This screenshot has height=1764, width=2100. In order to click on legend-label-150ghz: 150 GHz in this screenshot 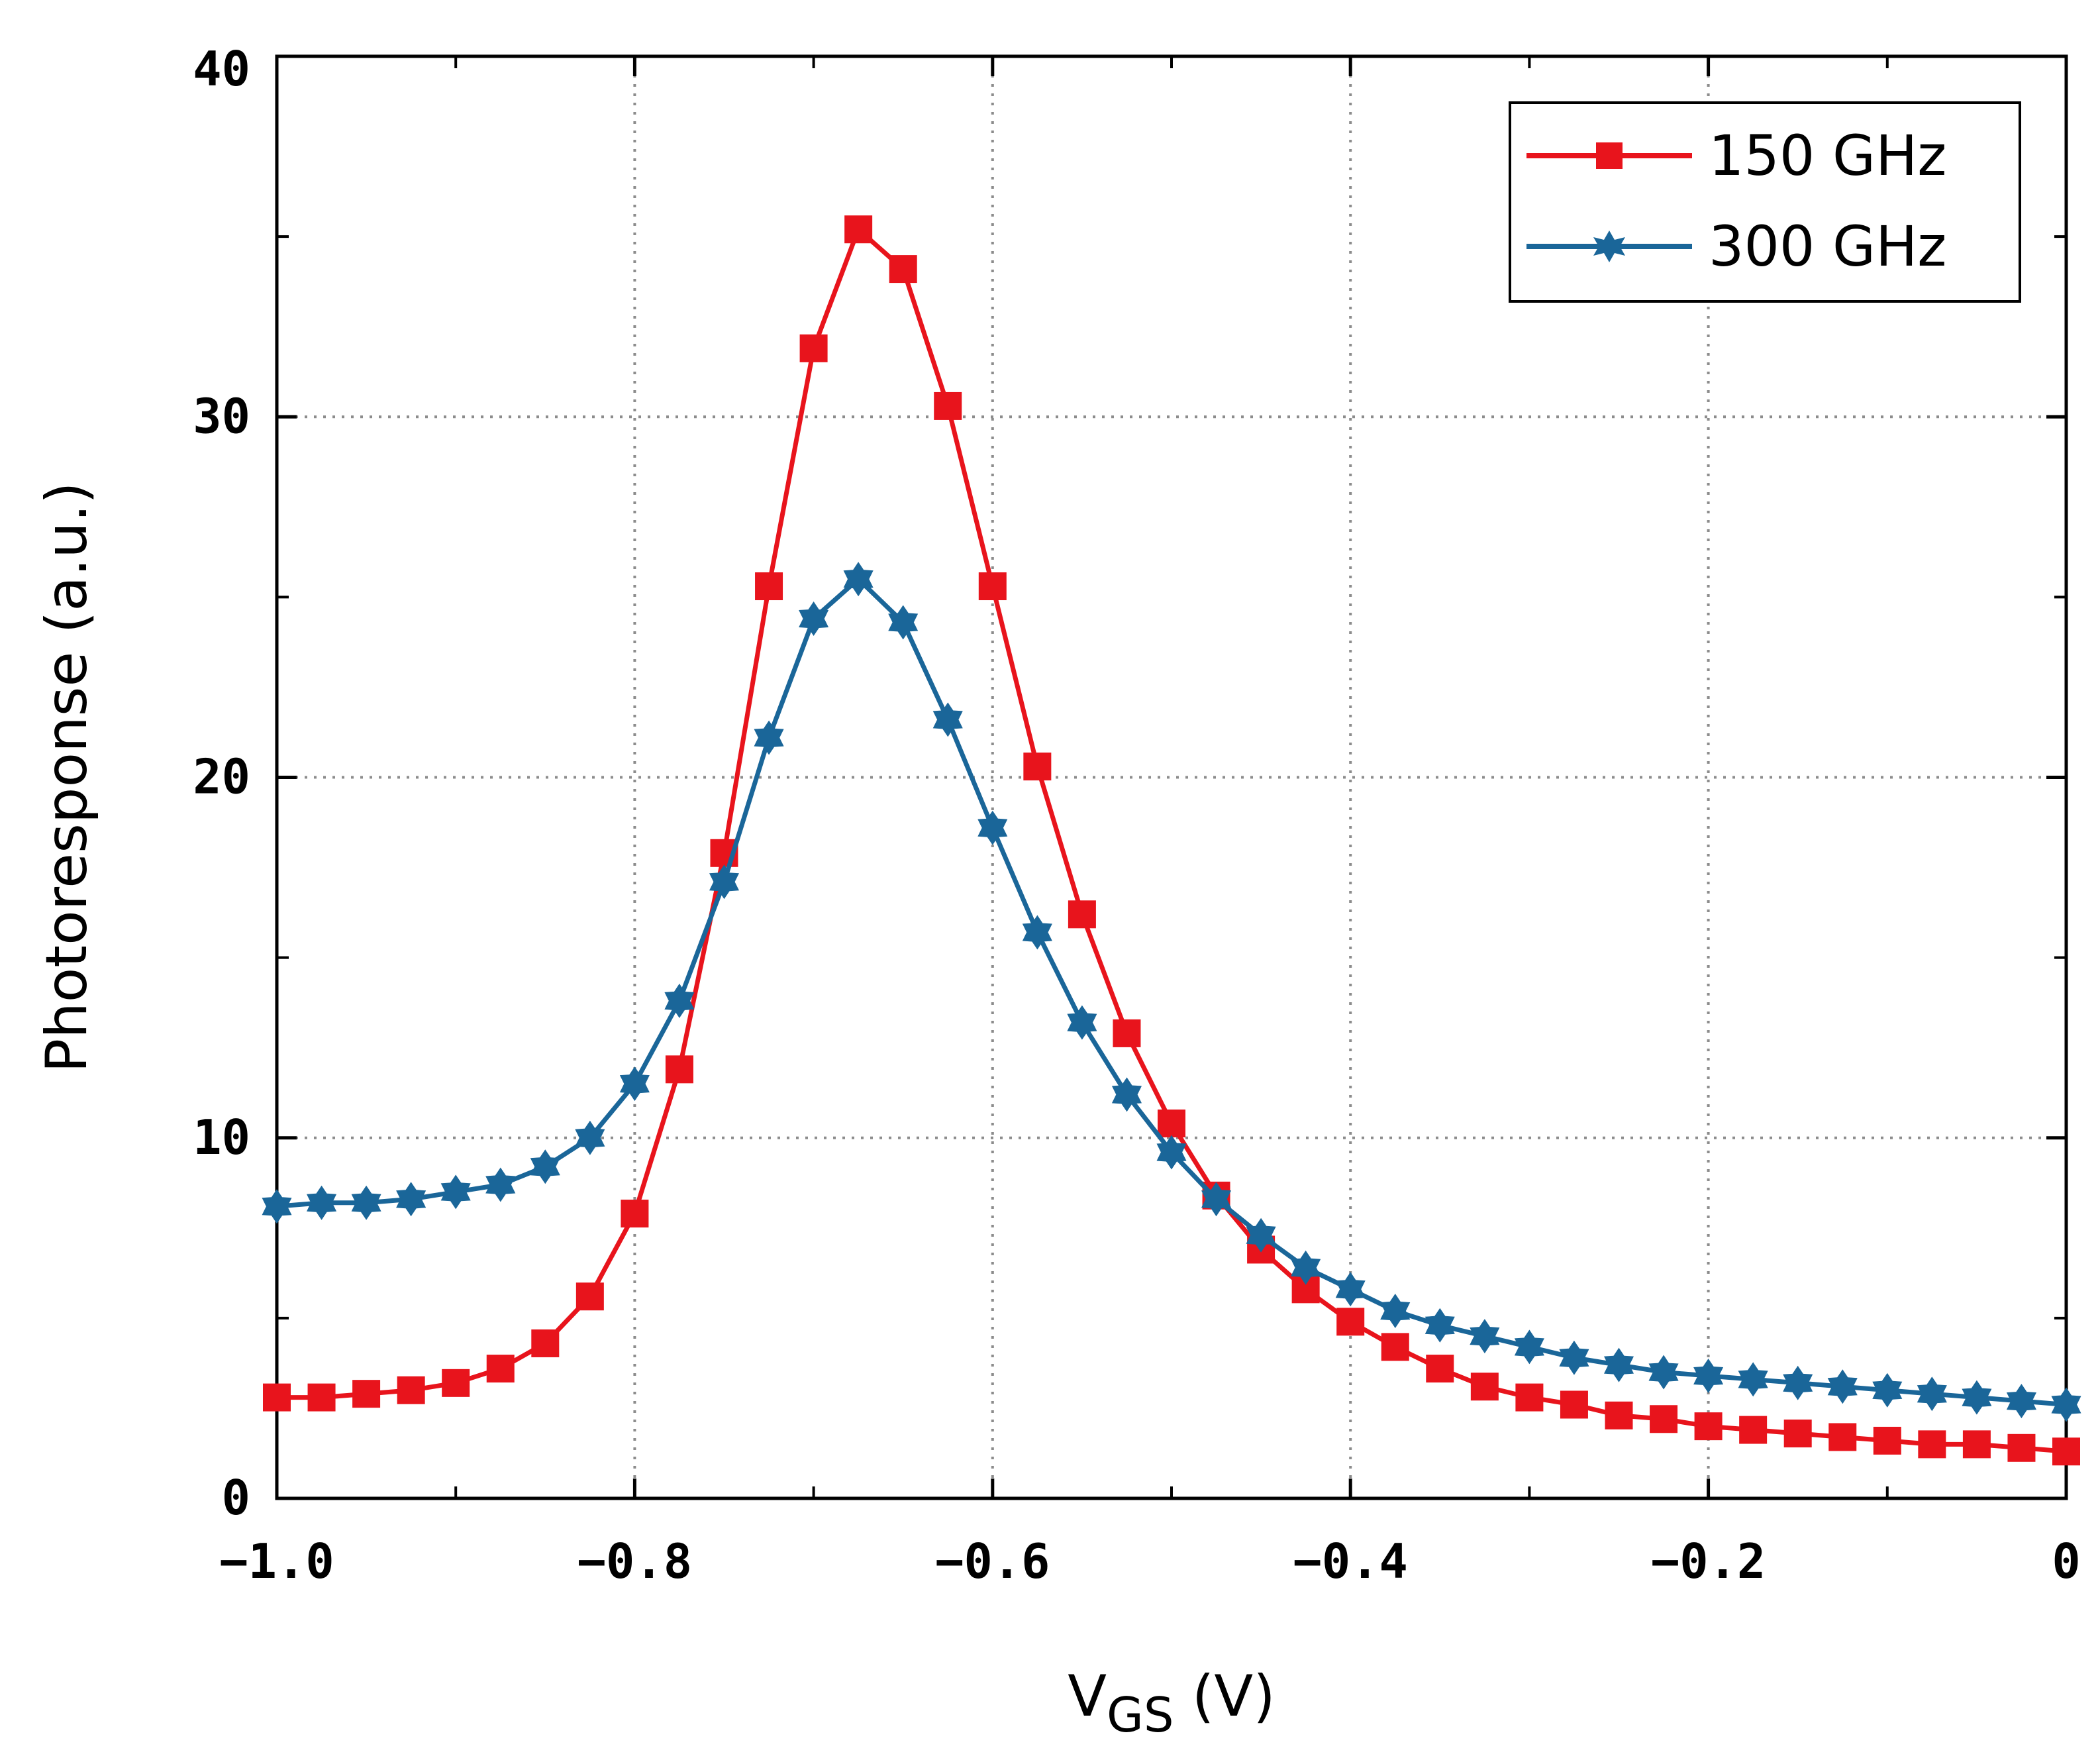, I will do `click(1828, 155)`.